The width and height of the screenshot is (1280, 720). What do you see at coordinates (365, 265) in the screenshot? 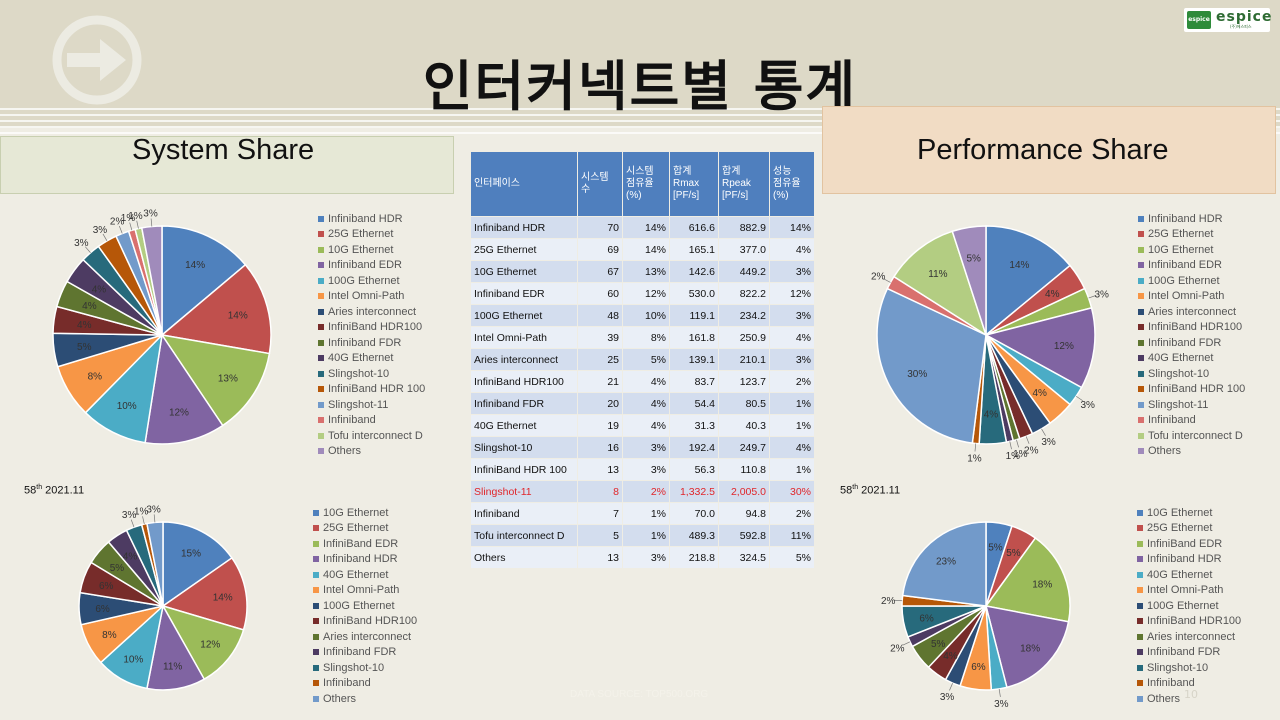
I see `legend-label: Infiniband EDR` at bounding box center [365, 265].